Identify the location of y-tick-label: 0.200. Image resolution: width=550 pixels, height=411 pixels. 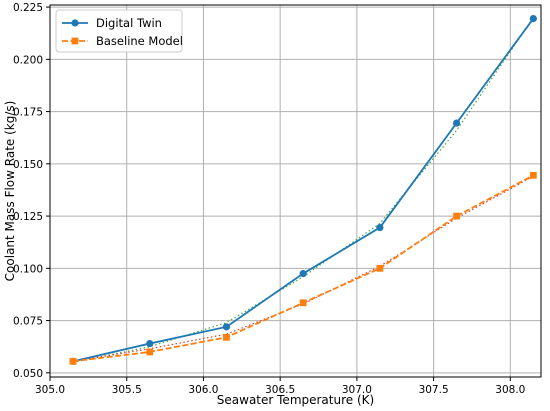
(28, 60).